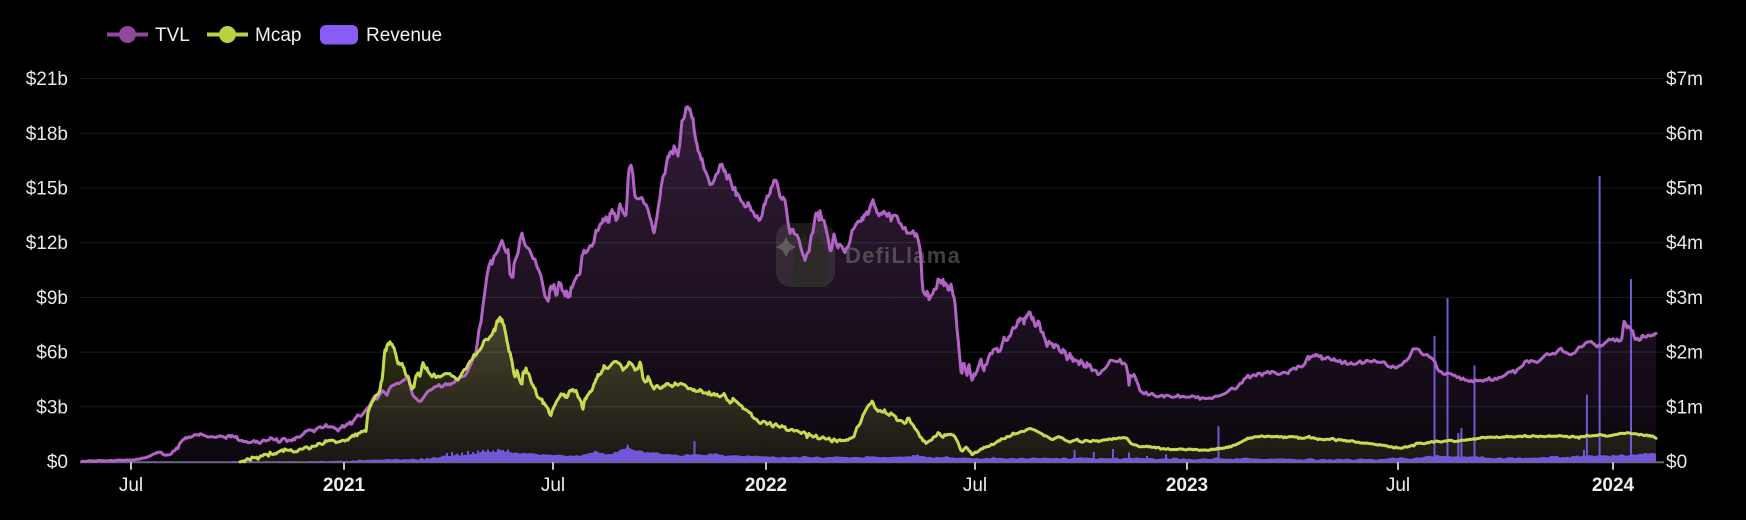  I want to click on svg-text: $3b, so click(52, 407).